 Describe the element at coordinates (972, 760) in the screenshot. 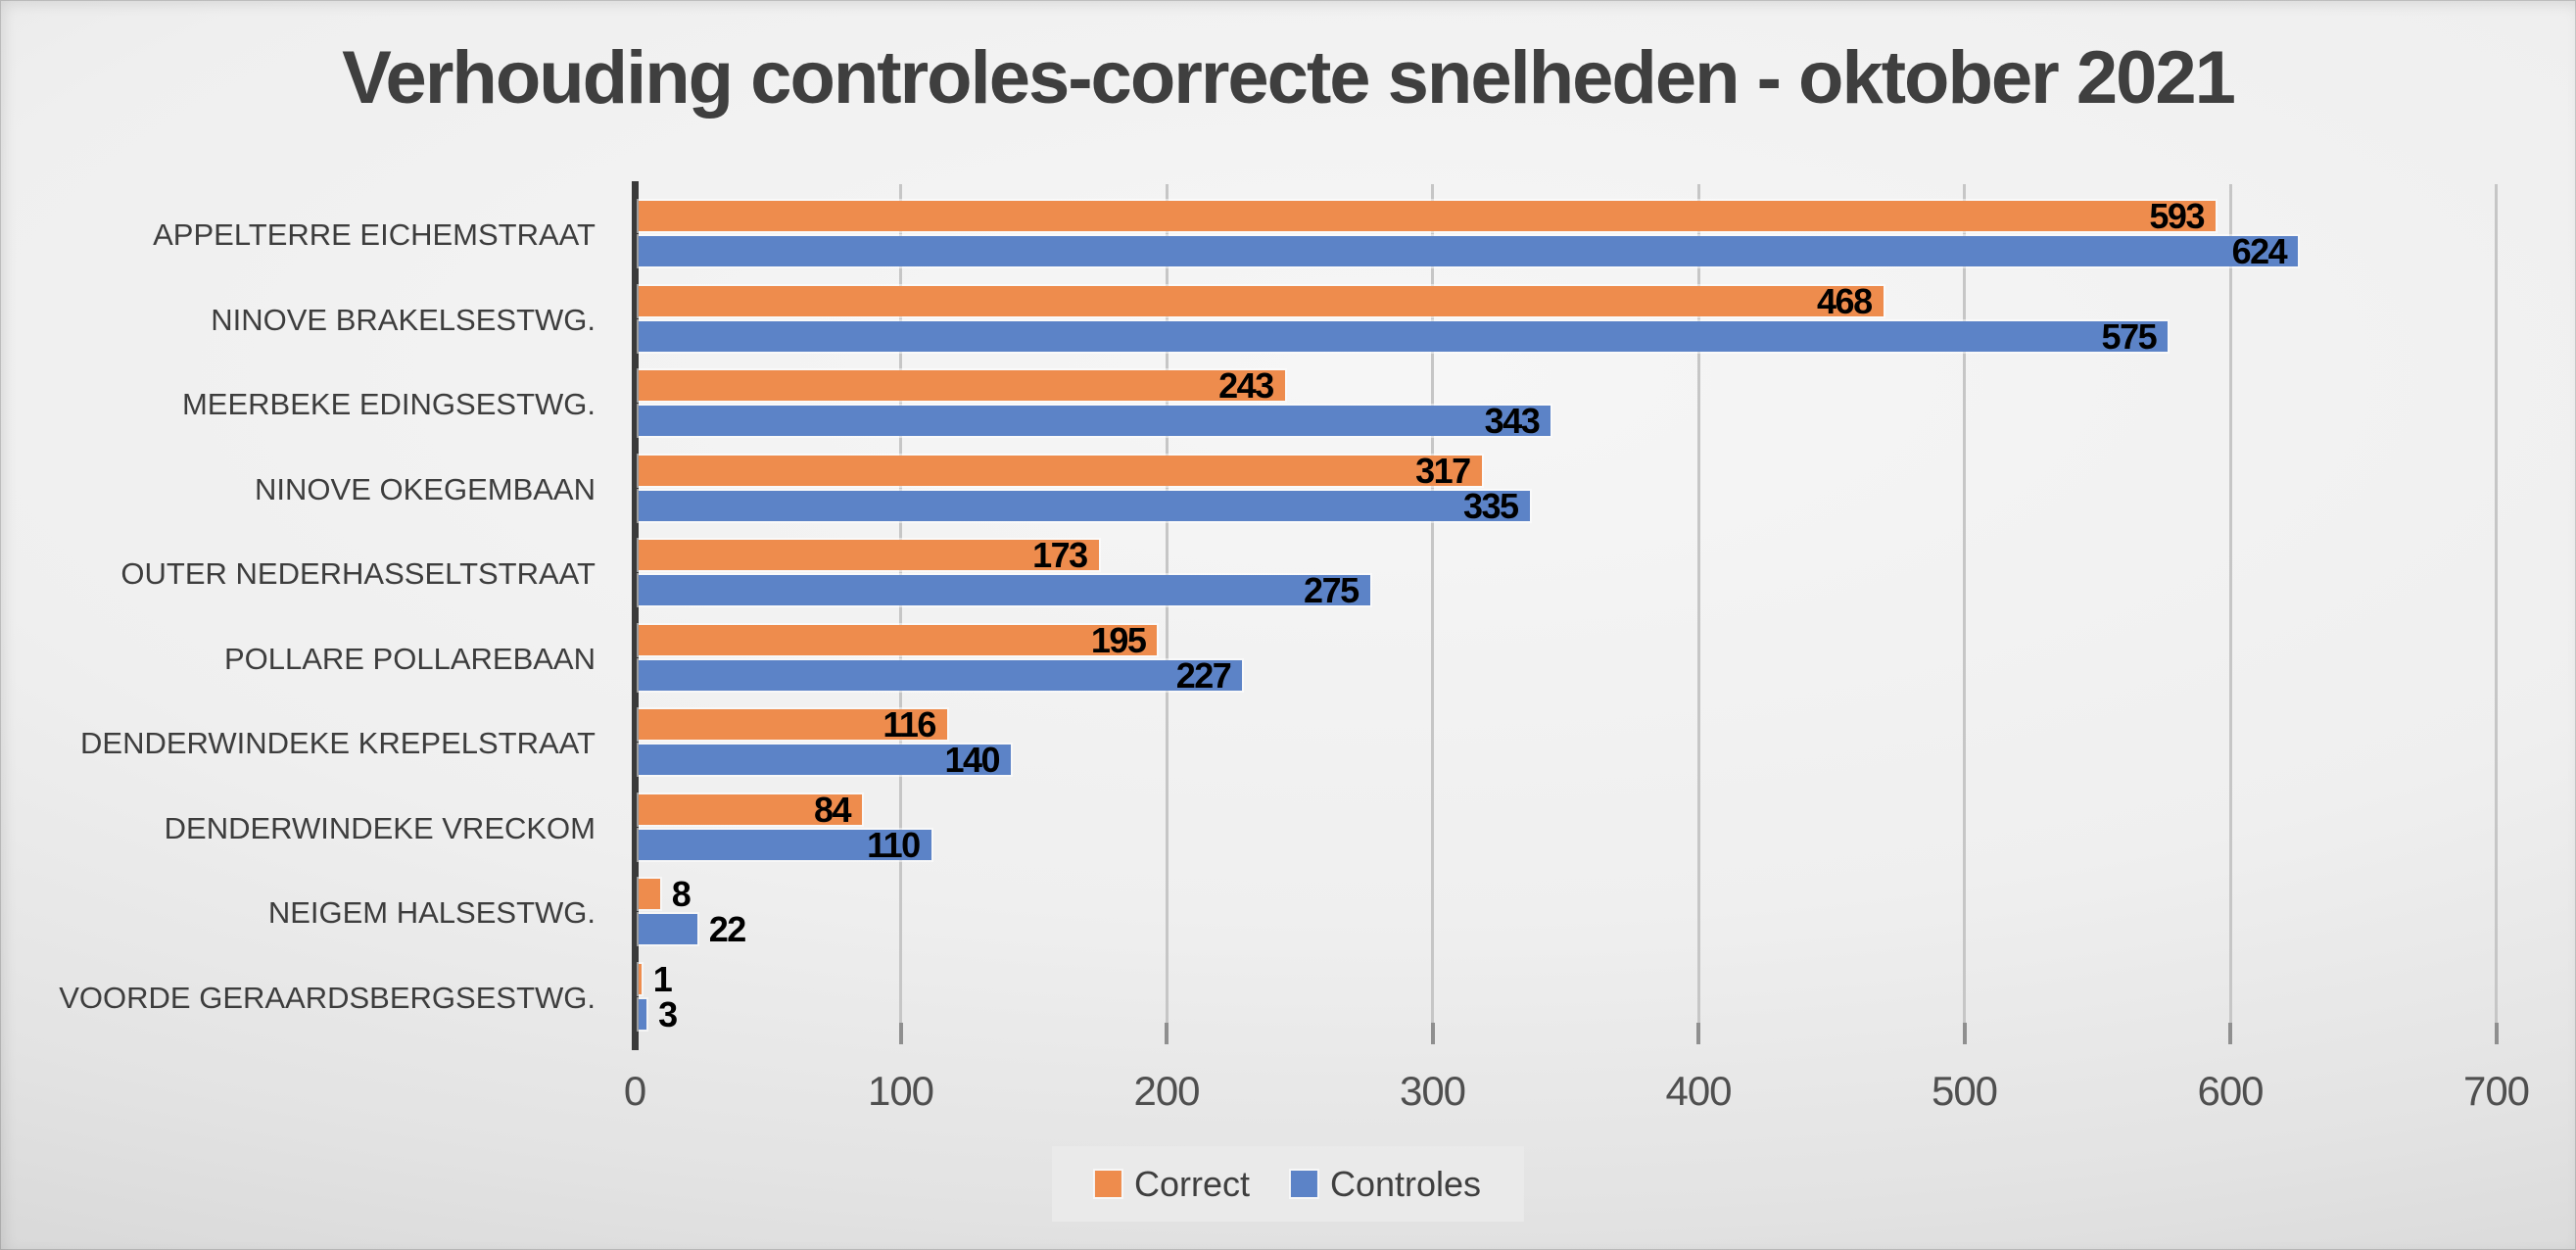

I see `bar-value-label: 140` at that location.